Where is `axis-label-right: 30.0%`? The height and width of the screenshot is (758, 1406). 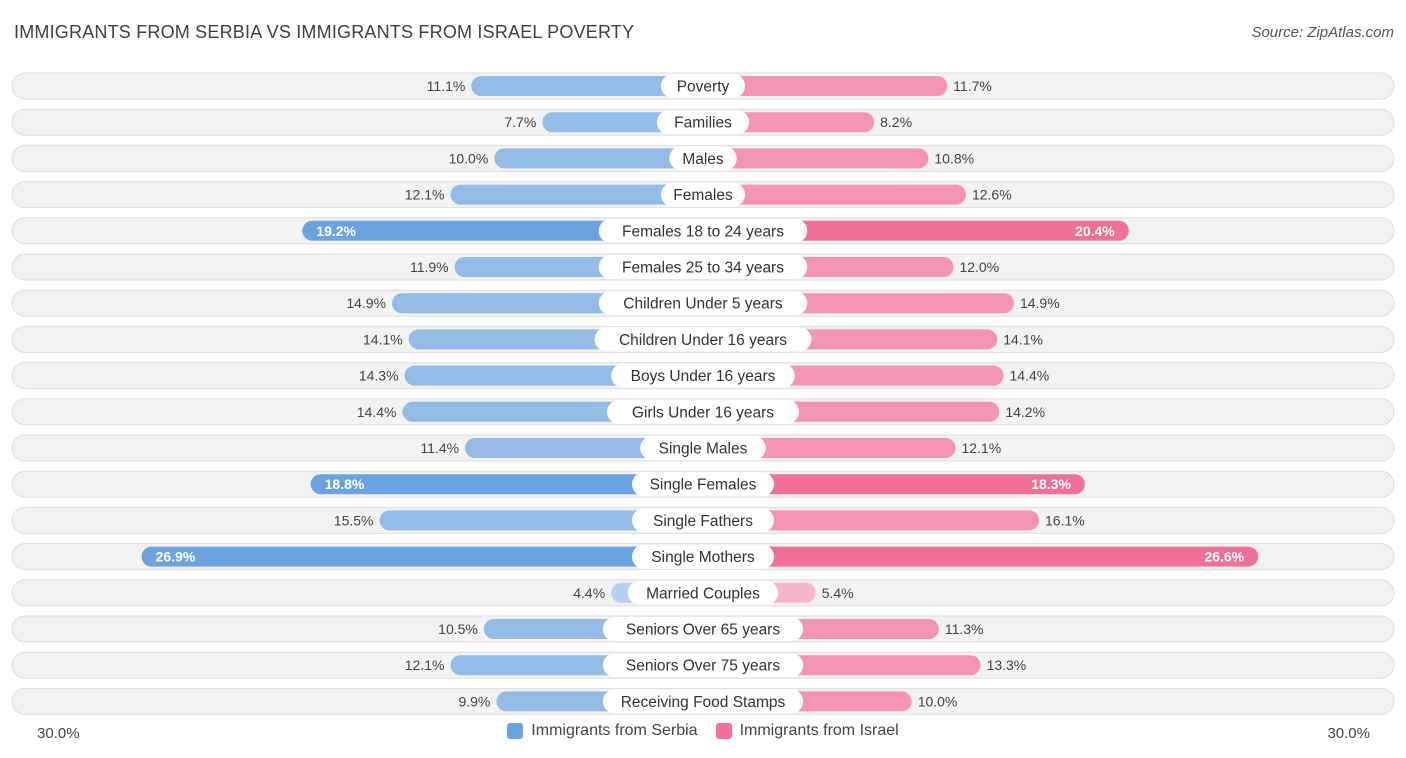 axis-label-right: 30.0% is located at coordinates (1348, 733).